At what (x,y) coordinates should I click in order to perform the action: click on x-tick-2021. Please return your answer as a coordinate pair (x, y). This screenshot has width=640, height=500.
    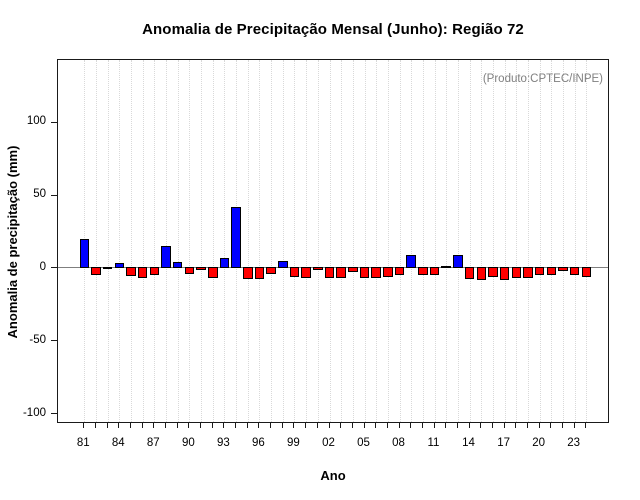
    Looking at the image, I should click on (551, 425).